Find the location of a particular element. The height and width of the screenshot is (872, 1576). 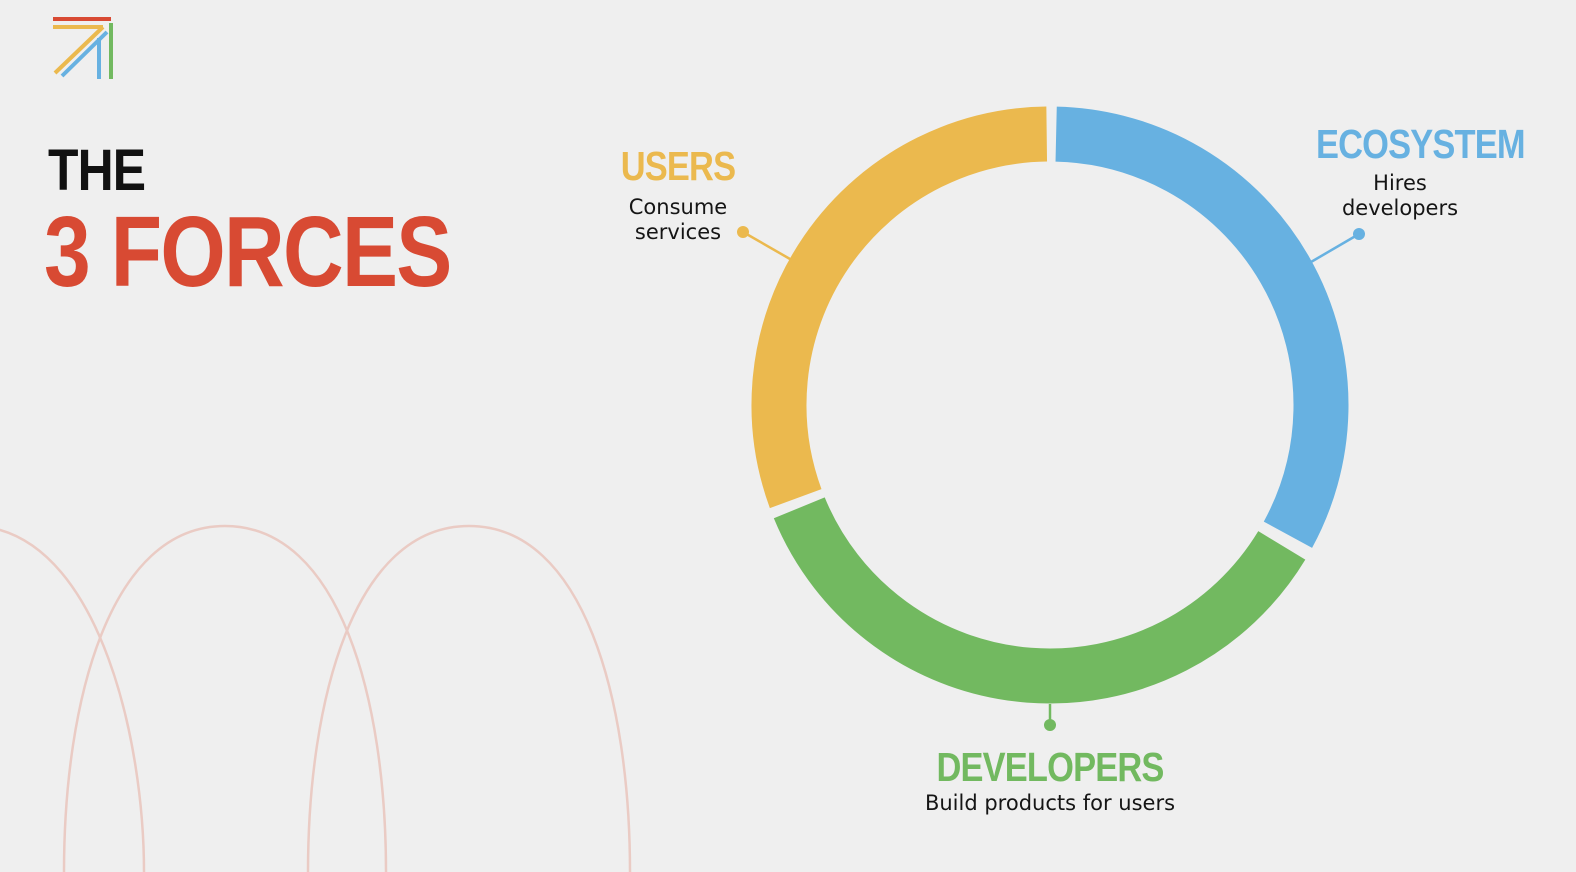

force-name-users: USERS is located at coordinates (678, 166).